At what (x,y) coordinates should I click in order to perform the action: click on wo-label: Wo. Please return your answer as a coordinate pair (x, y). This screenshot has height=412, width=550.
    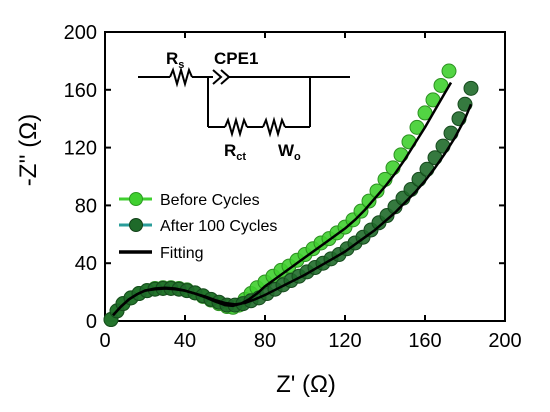
    Looking at the image, I should click on (289, 152).